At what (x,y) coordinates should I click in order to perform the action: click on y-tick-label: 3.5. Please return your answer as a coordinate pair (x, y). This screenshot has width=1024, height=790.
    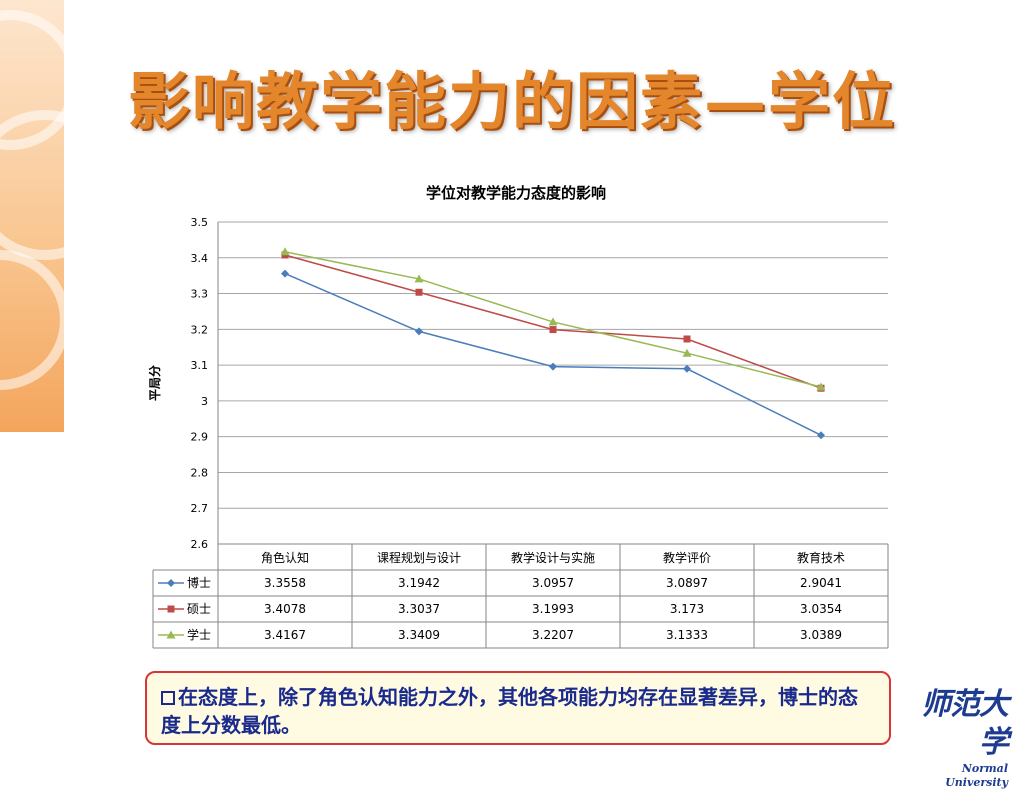
    Looking at the image, I should click on (200, 222).